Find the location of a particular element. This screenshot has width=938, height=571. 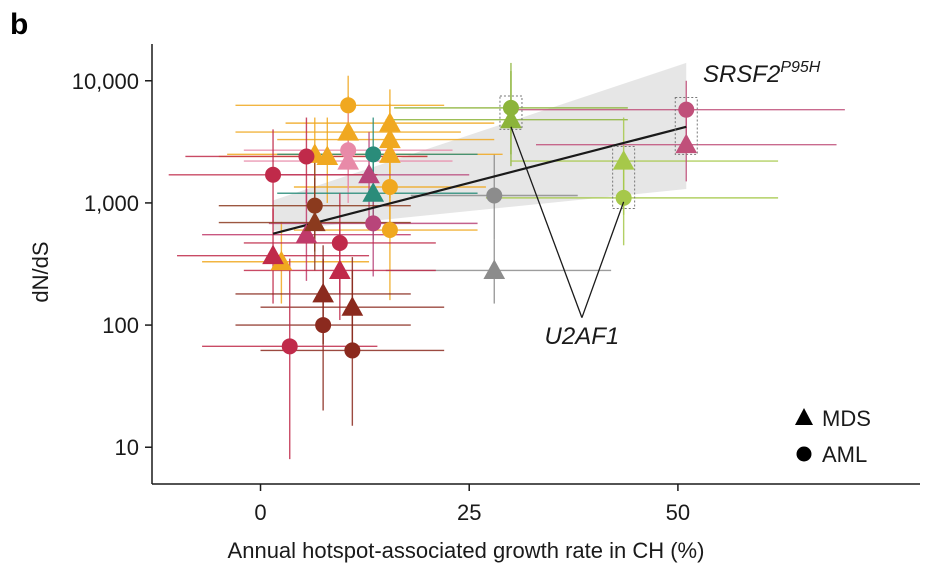

legend-triangle-icon is located at coordinates (804, 416).